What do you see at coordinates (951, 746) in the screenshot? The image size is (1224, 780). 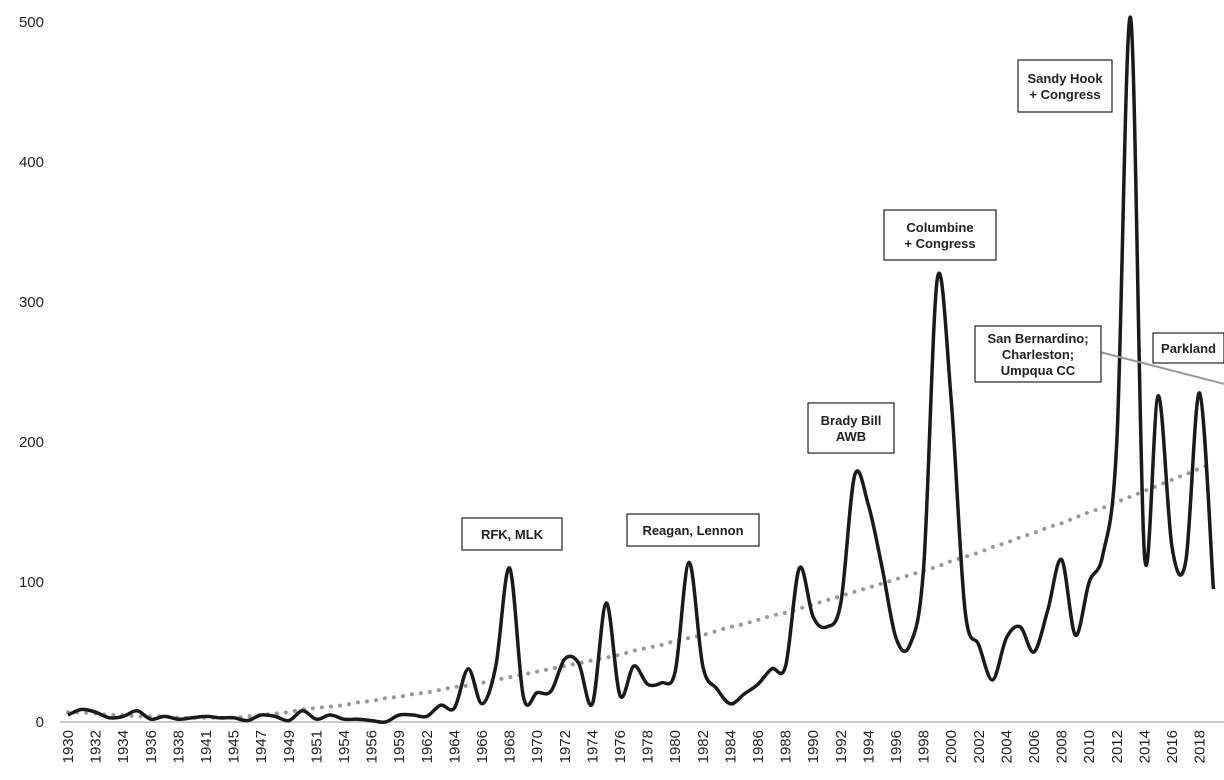 I see `x-tick-label: 2000` at bounding box center [951, 746].